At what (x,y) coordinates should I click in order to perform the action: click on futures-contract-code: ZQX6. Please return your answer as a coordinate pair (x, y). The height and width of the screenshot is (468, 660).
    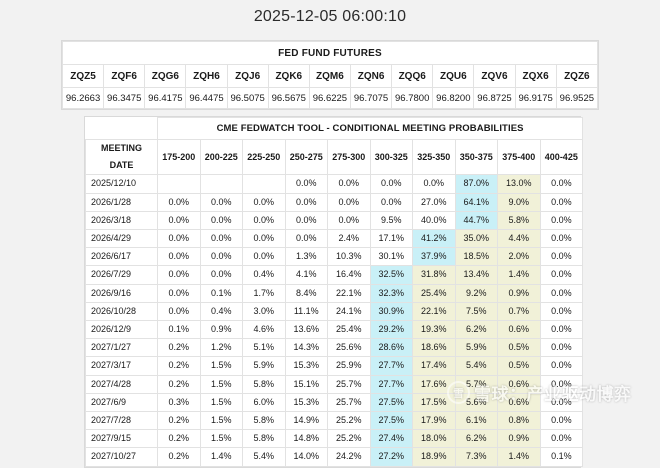
    Looking at the image, I should click on (535, 76).